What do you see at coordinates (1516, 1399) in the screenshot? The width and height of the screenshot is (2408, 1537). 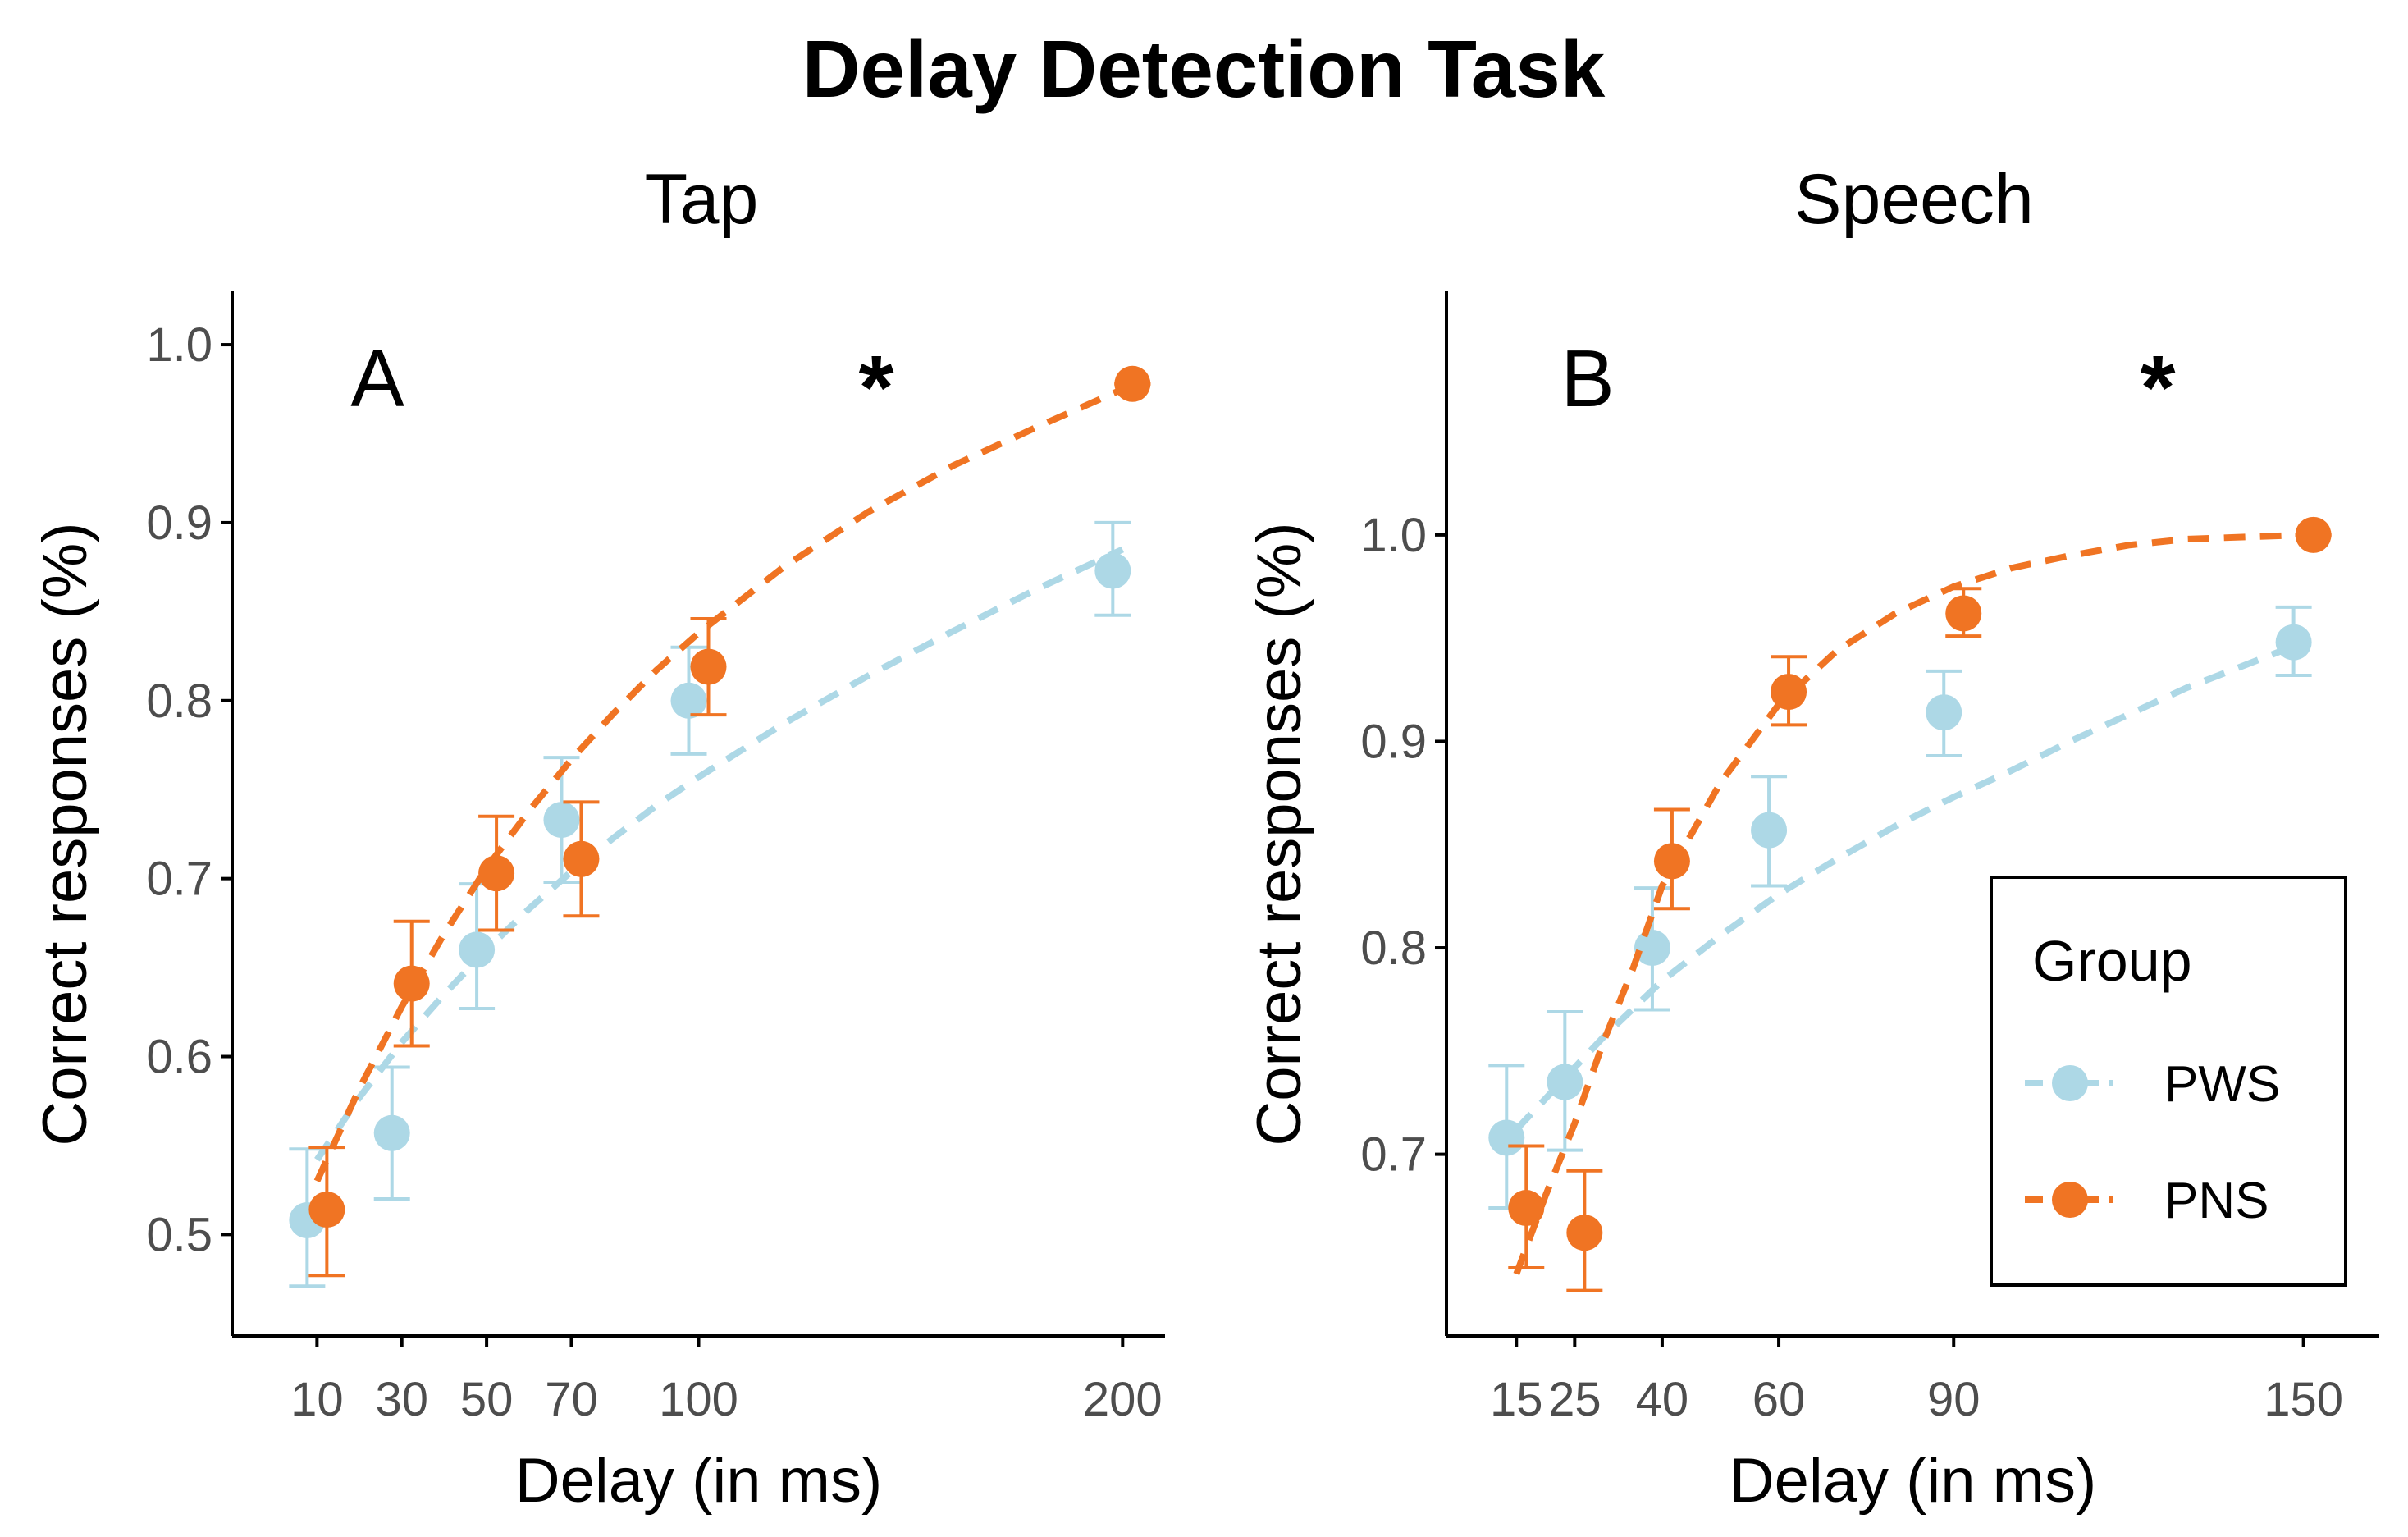 I see `x-tick-label: 15` at bounding box center [1516, 1399].